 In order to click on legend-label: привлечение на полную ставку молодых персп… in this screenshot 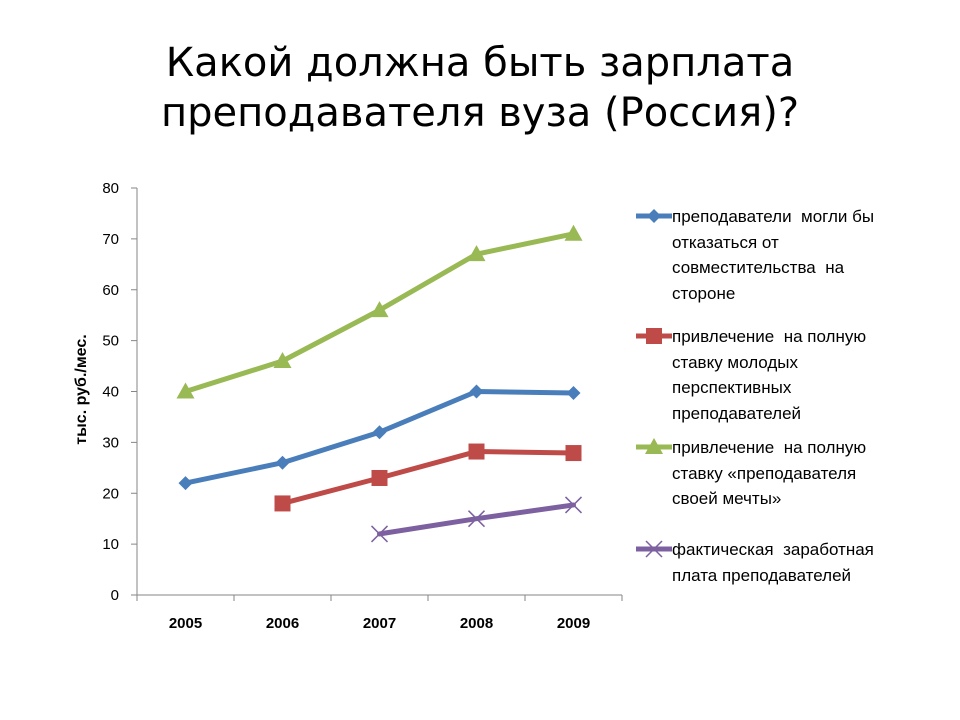, I will do `click(797, 375)`.